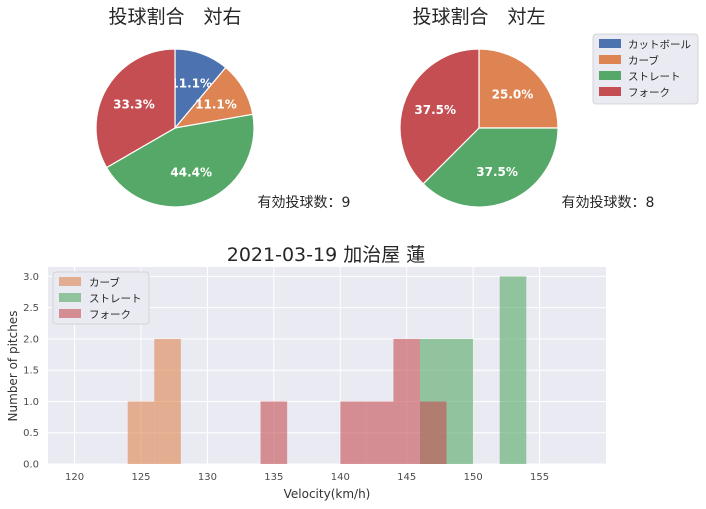 This screenshot has height=509, width=706. I want to click on x-tick-label-7: 155, so click(539, 477).